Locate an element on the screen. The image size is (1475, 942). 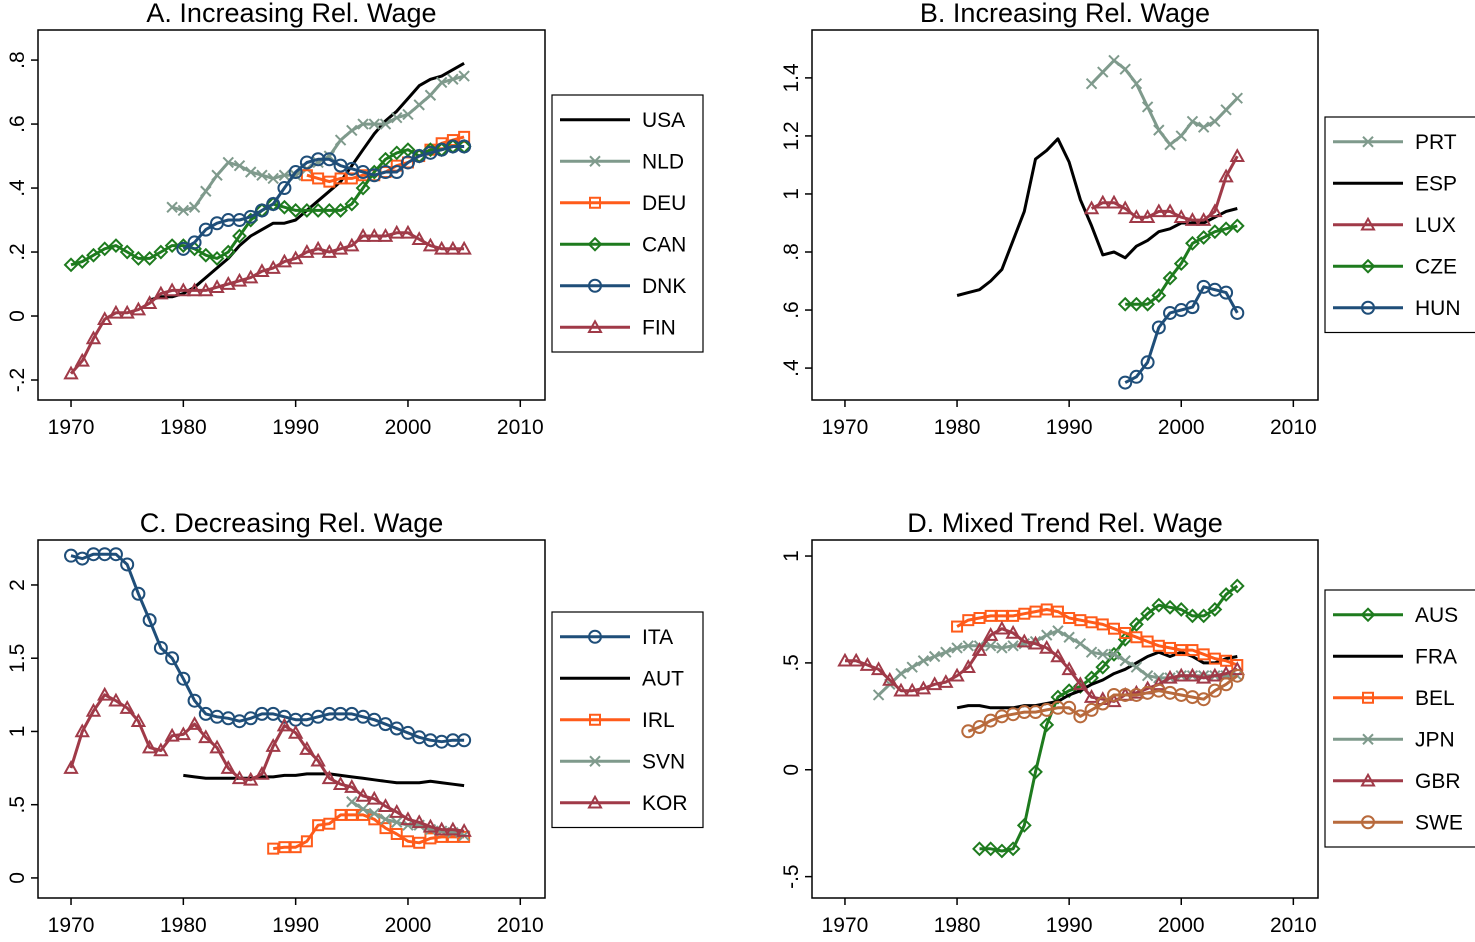
y-tick-label: .2 is located at coordinates (17, 252).